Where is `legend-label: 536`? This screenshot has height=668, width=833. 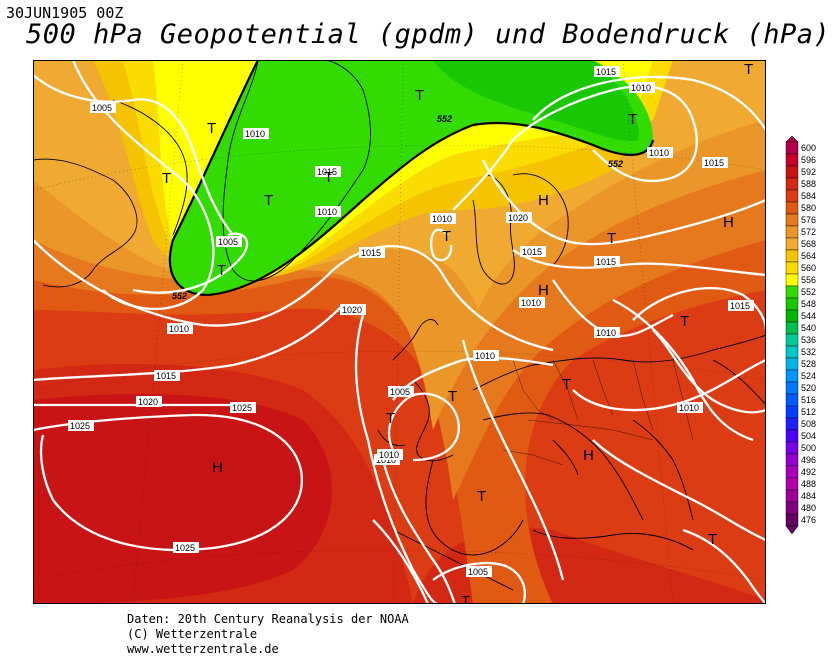
legend-label: 536 is located at coordinates (808, 340).